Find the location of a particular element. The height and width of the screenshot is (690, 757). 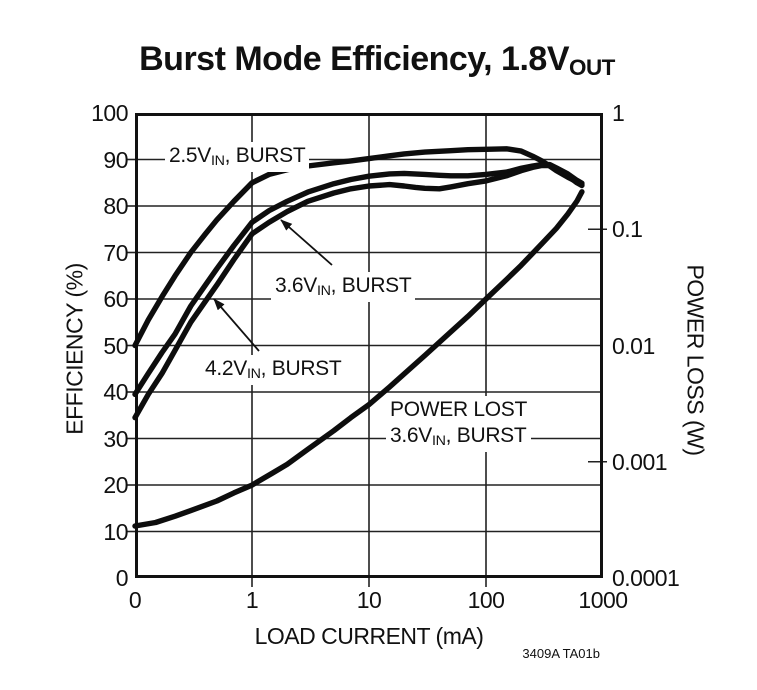

y-left-tick-label: 60 is located at coordinates (115, 299).